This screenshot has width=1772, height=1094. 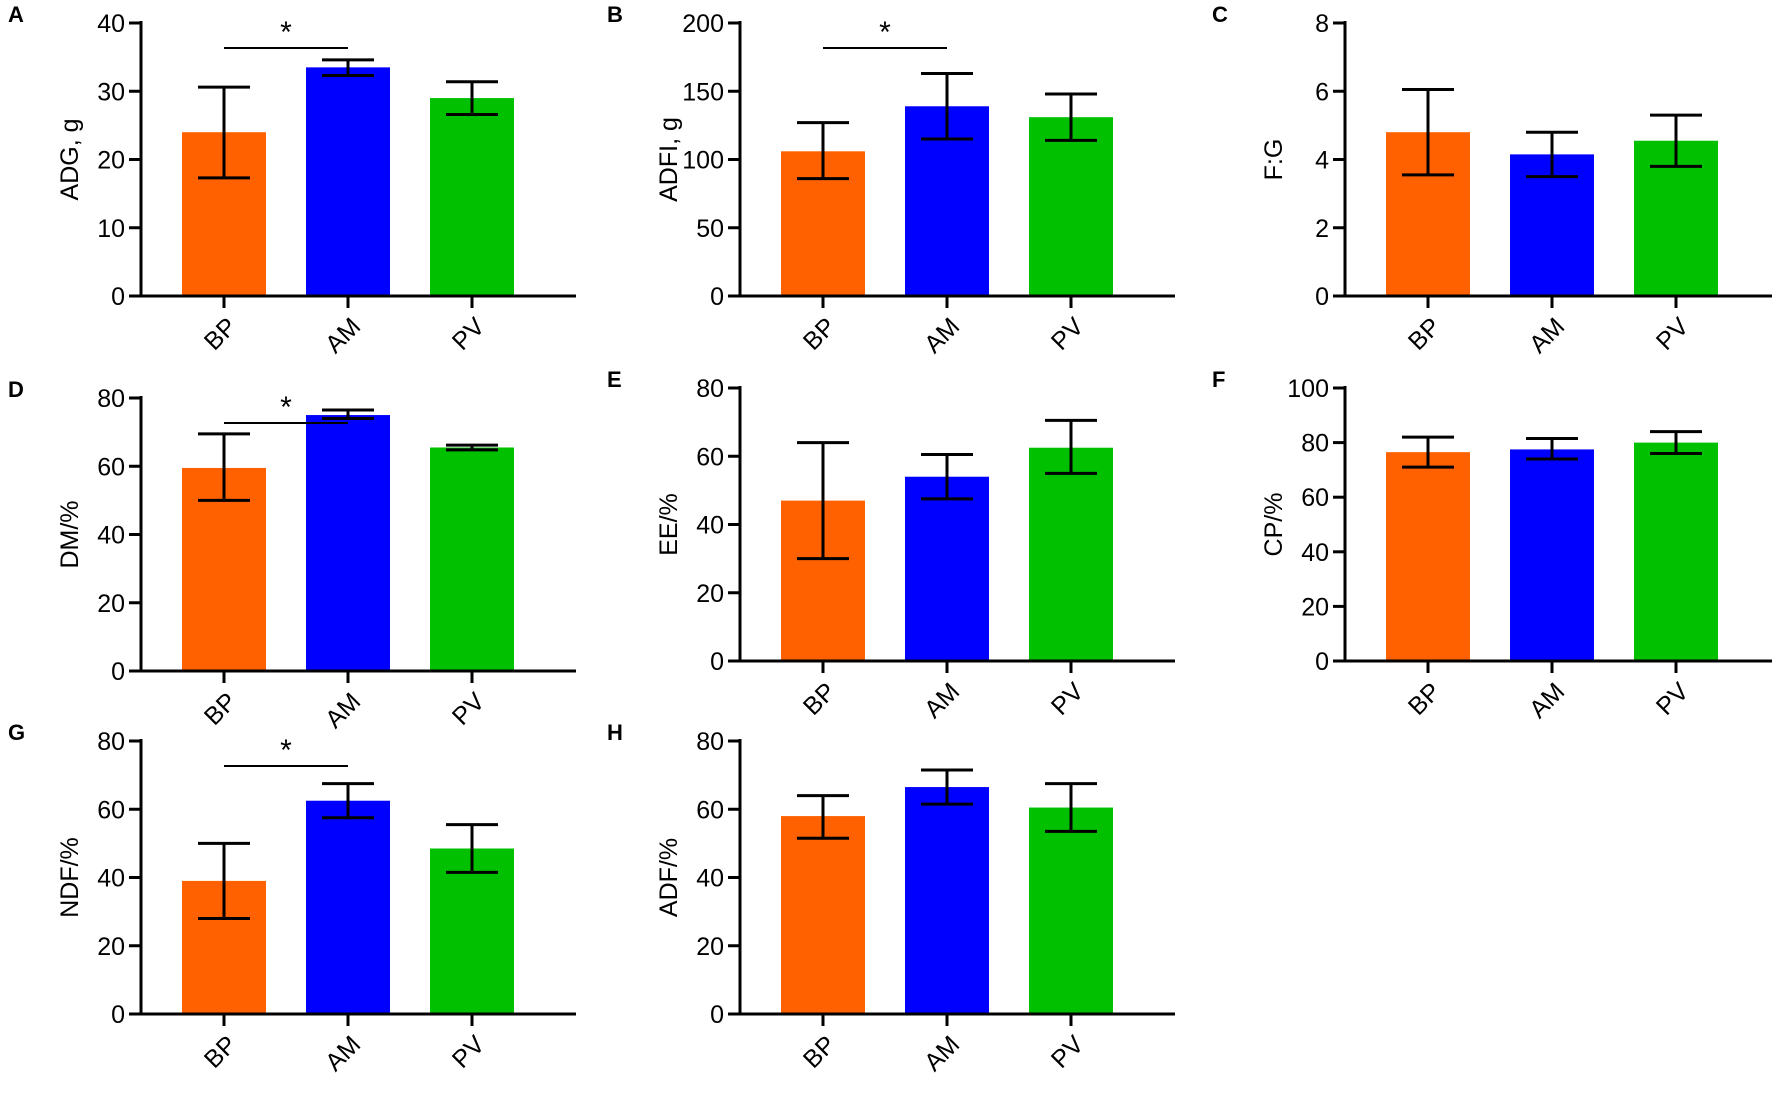 What do you see at coordinates (1308, 389) in the screenshot?
I see `y-tick-label: 100` at bounding box center [1308, 389].